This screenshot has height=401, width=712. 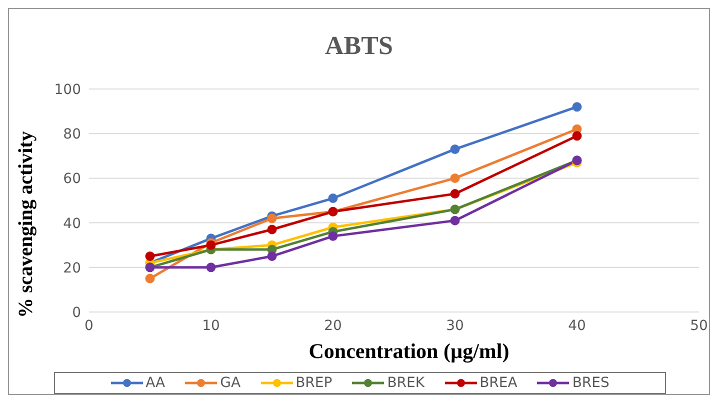 What do you see at coordinates (333, 326) in the screenshot?
I see `x-tick-label: 20` at bounding box center [333, 326].